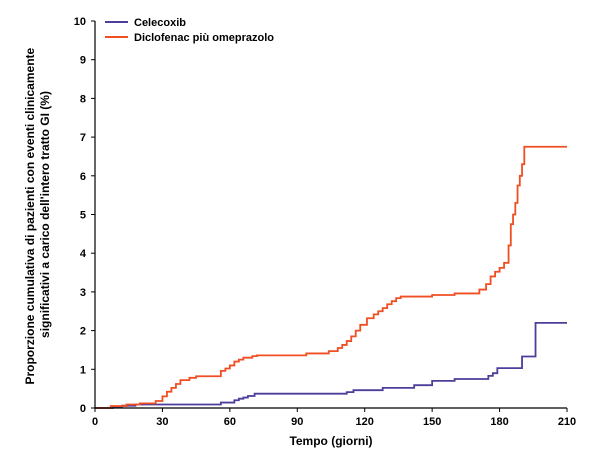 This screenshot has height=463, width=600. What do you see at coordinates (83, 61) in the screenshot?
I see `y-tick-label: 9` at bounding box center [83, 61].